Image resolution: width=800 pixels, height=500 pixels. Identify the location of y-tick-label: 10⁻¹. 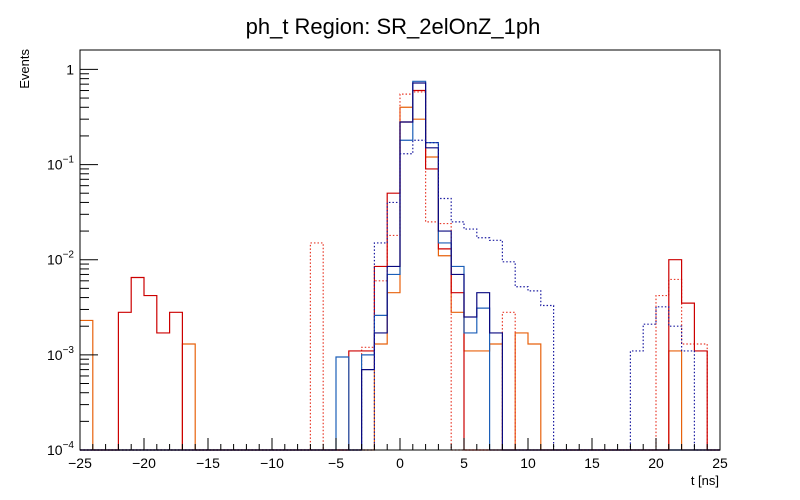
(60, 164).